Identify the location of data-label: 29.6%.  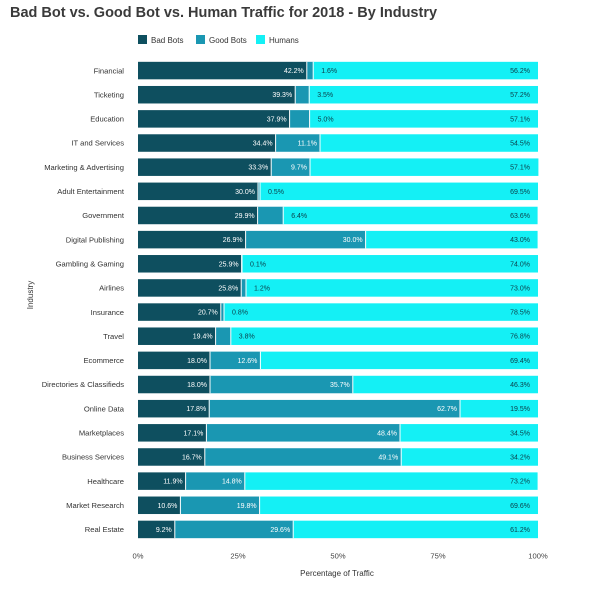
(280, 530).